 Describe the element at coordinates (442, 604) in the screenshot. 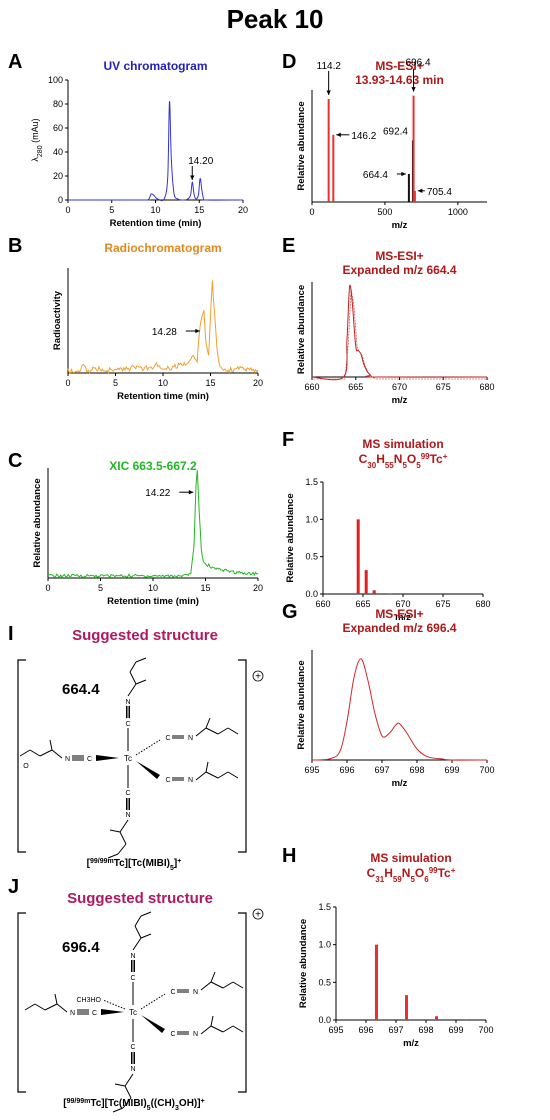

I see `x-tick-label: 675` at that location.